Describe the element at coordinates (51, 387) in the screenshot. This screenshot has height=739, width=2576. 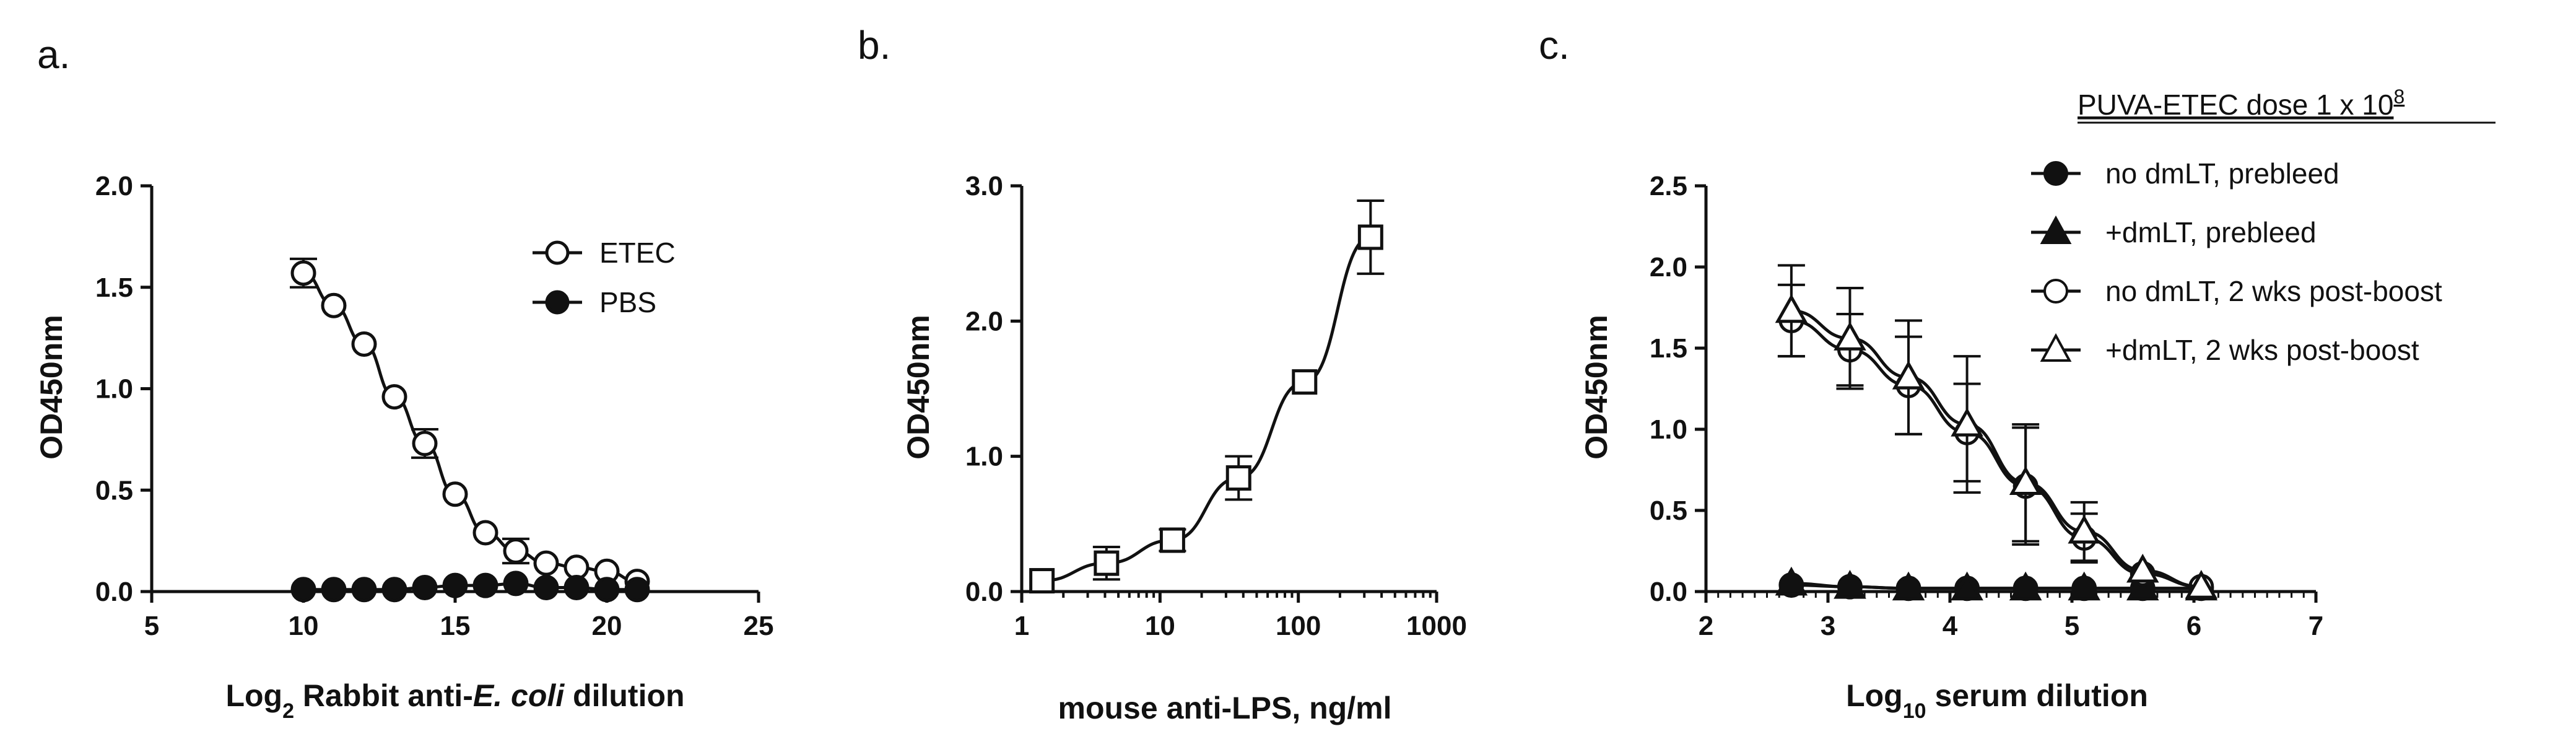
I see `panel-a-ylabel: OD450nm` at that location.